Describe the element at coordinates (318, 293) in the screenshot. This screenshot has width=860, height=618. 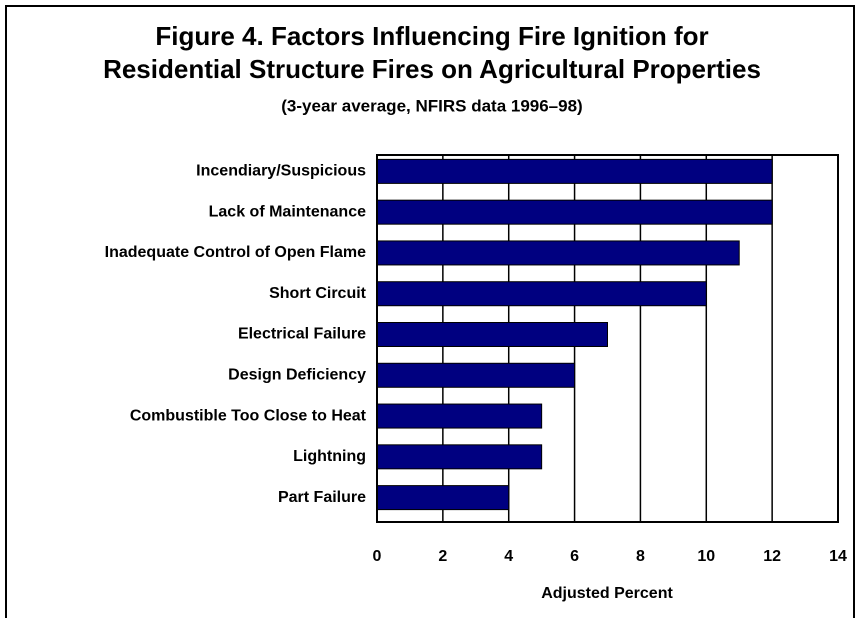
I see `y-tick-label: Short Circuit` at that location.